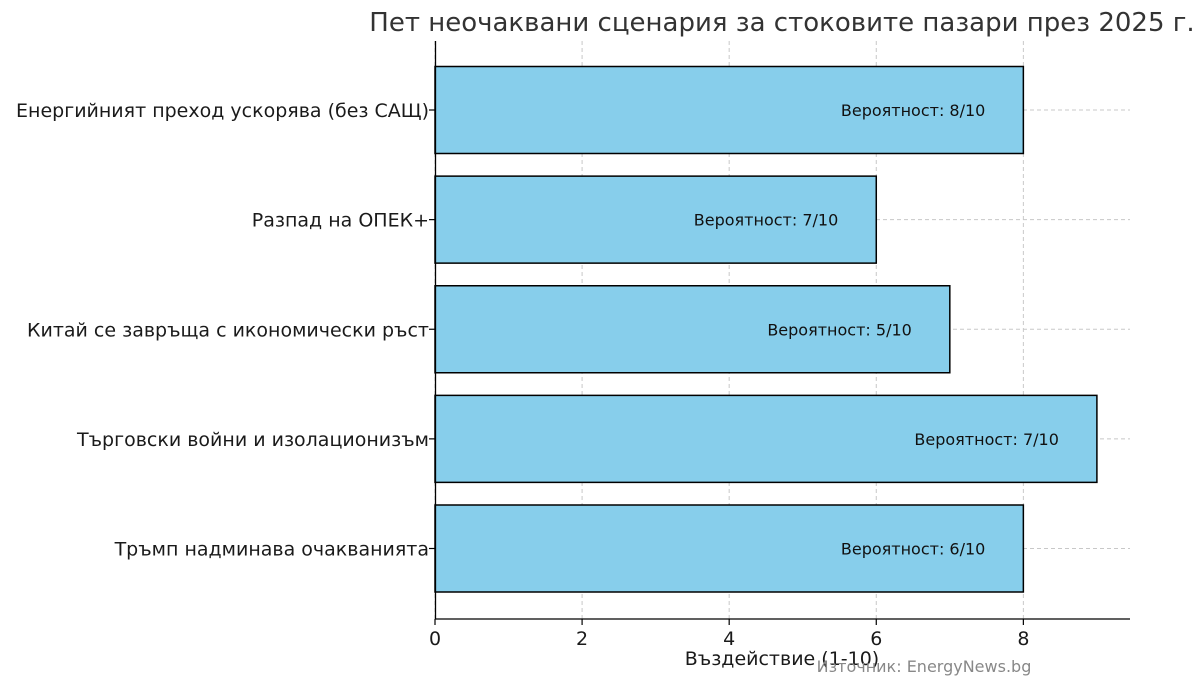 This screenshot has height=687, width=1200. Describe the element at coordinates (271, 550) in the screenshot. I see `category-label: Тръмп надминава очакванията` at that location.